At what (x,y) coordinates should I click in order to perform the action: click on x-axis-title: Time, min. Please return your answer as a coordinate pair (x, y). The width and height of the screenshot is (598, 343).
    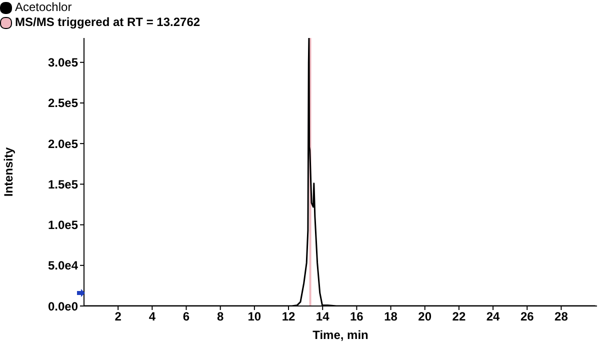
    Looking at the image, I should click on (340, 335).